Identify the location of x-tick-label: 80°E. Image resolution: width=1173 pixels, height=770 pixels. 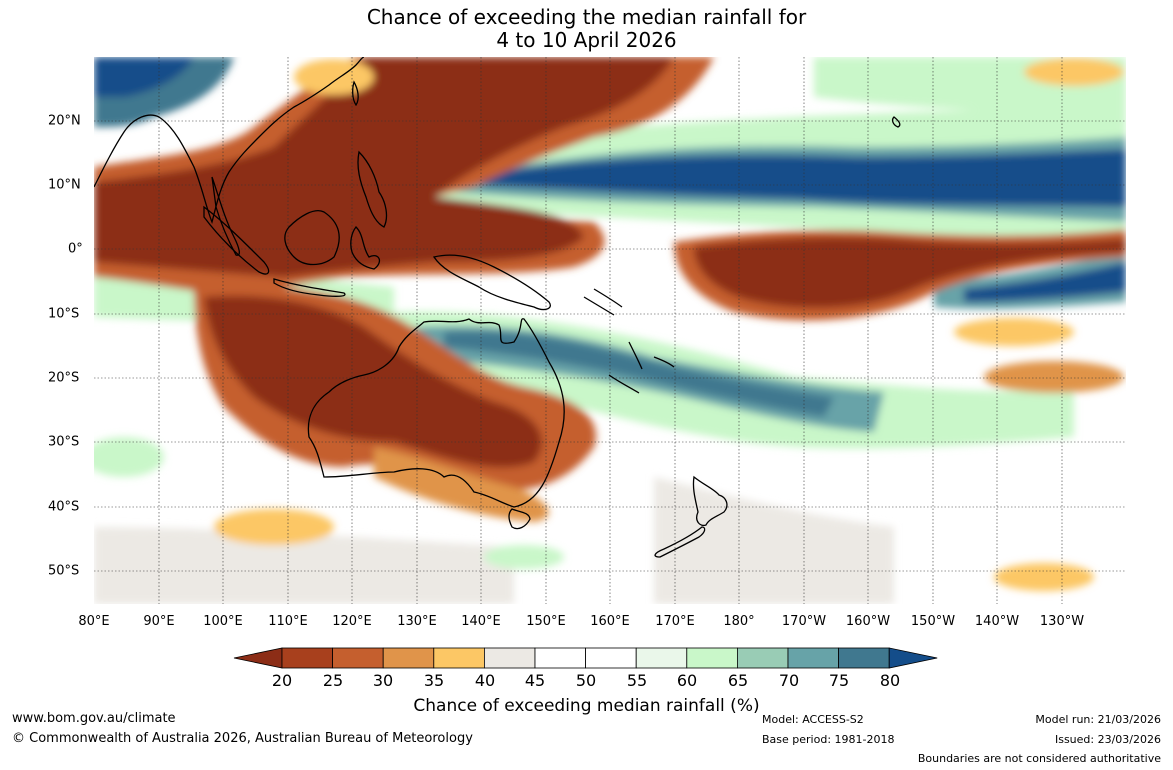
(94, 621).